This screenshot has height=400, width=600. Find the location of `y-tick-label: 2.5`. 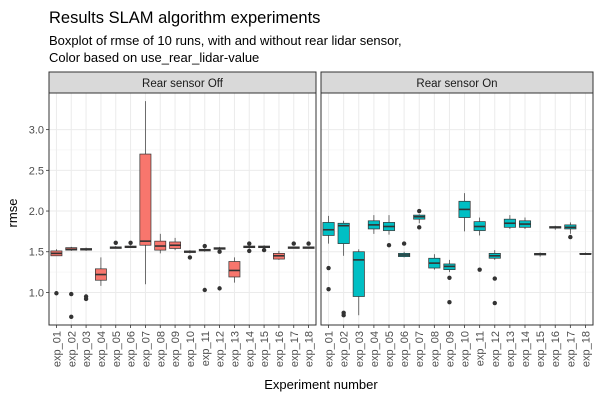

y-tick-label: 2.5 is located at coordinates (36, 171).